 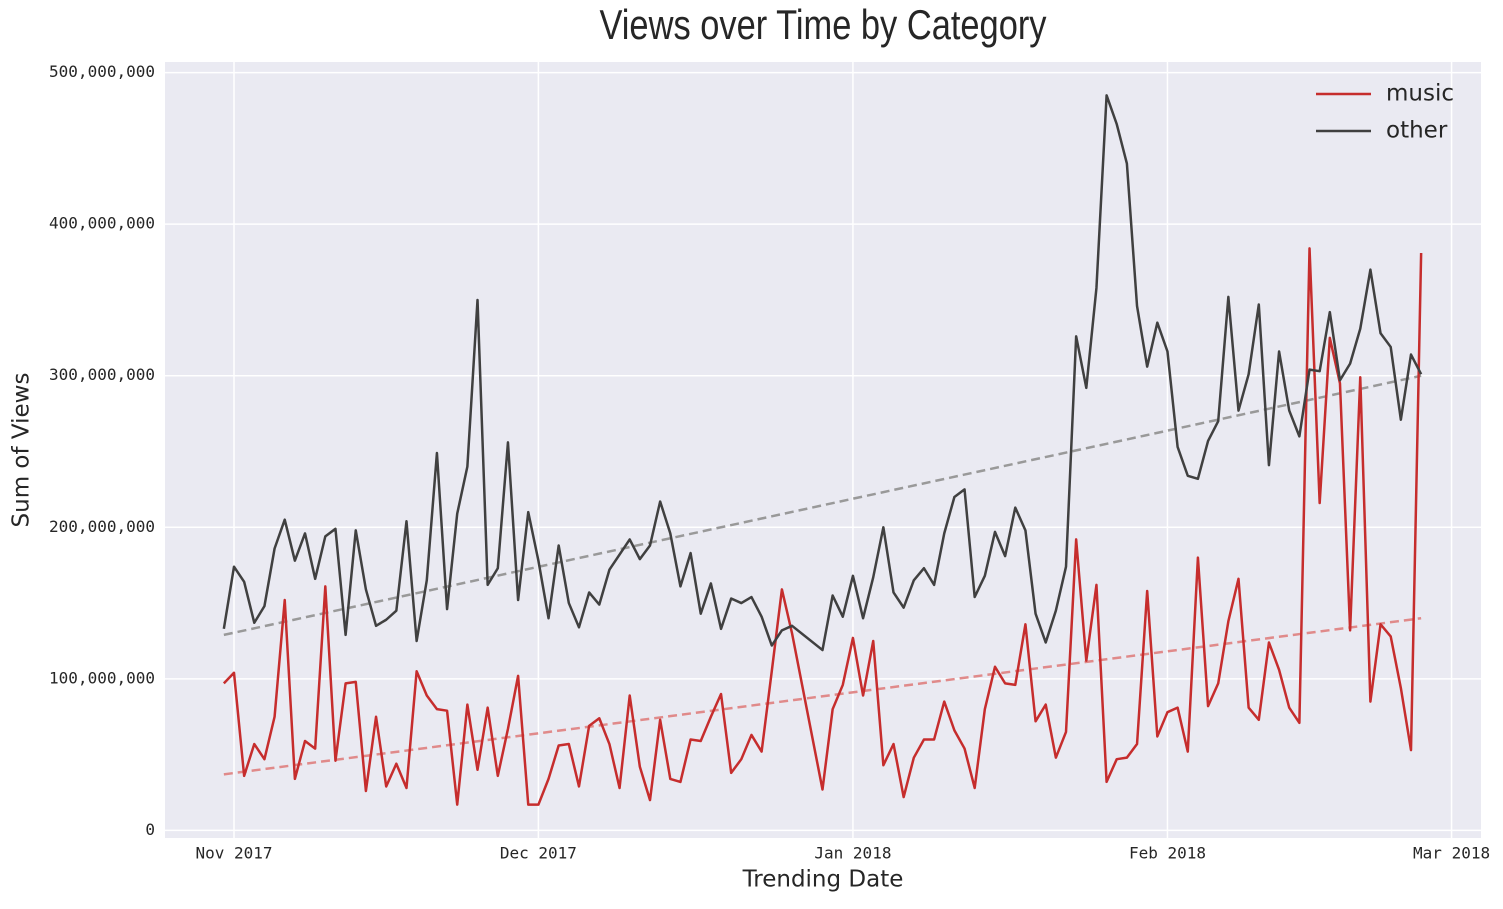 I want to click on legend-label: other, so click(x=1417, y=131).